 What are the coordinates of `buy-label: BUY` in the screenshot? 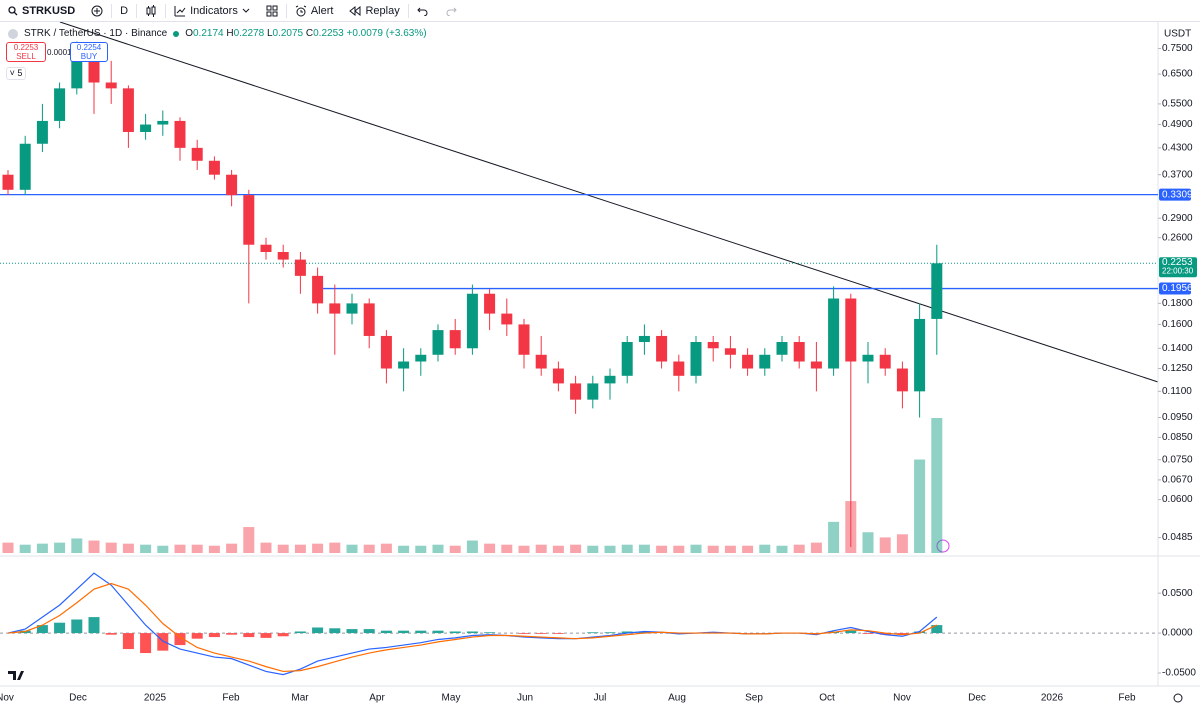 It's located at (89, 56).